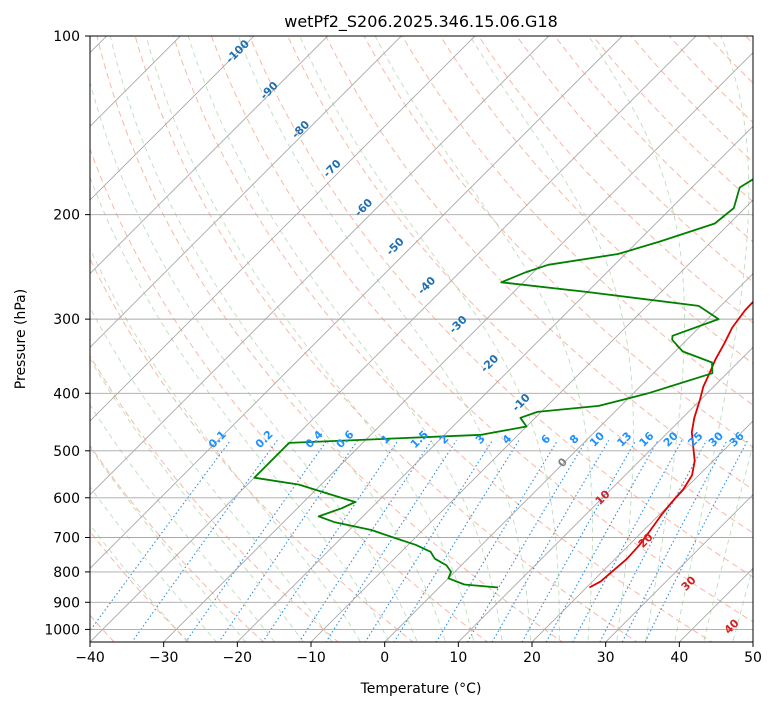 The width and height of the screenshot is (775, 708). What do you see at coordinates (62, 630) in the screenshot?
I see `y-tick-label: 1000` at bounding box center [62, 630].